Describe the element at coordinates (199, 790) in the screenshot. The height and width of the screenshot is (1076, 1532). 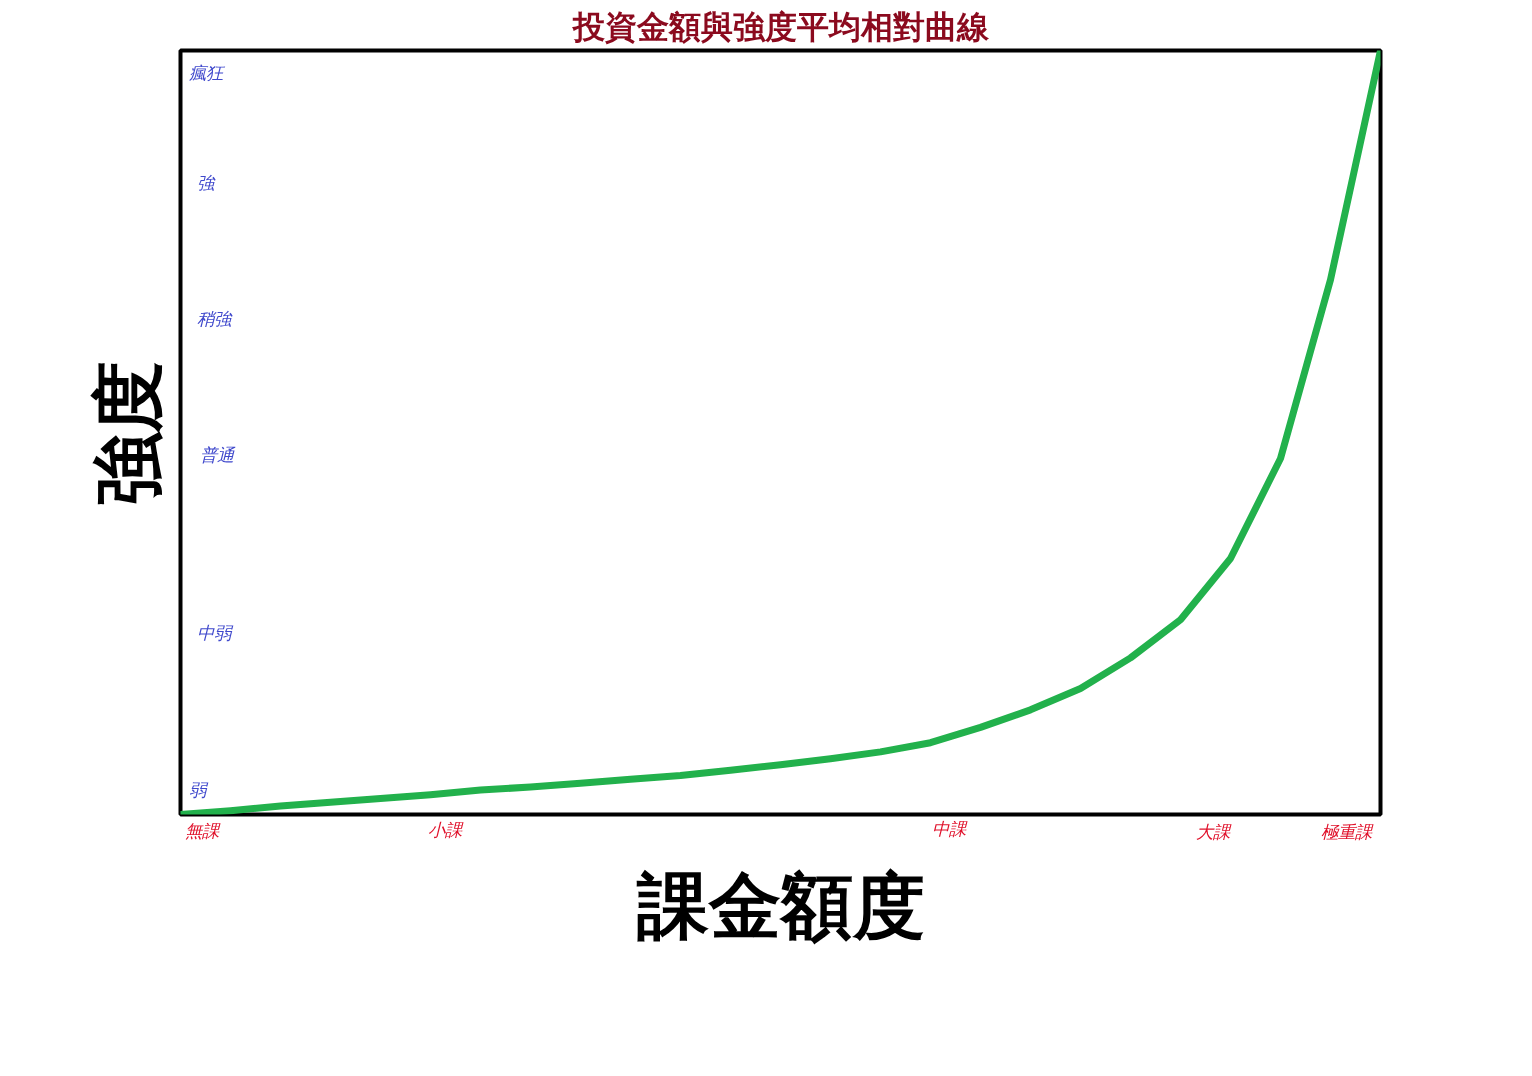
I see `annotation: 弱` at that location.